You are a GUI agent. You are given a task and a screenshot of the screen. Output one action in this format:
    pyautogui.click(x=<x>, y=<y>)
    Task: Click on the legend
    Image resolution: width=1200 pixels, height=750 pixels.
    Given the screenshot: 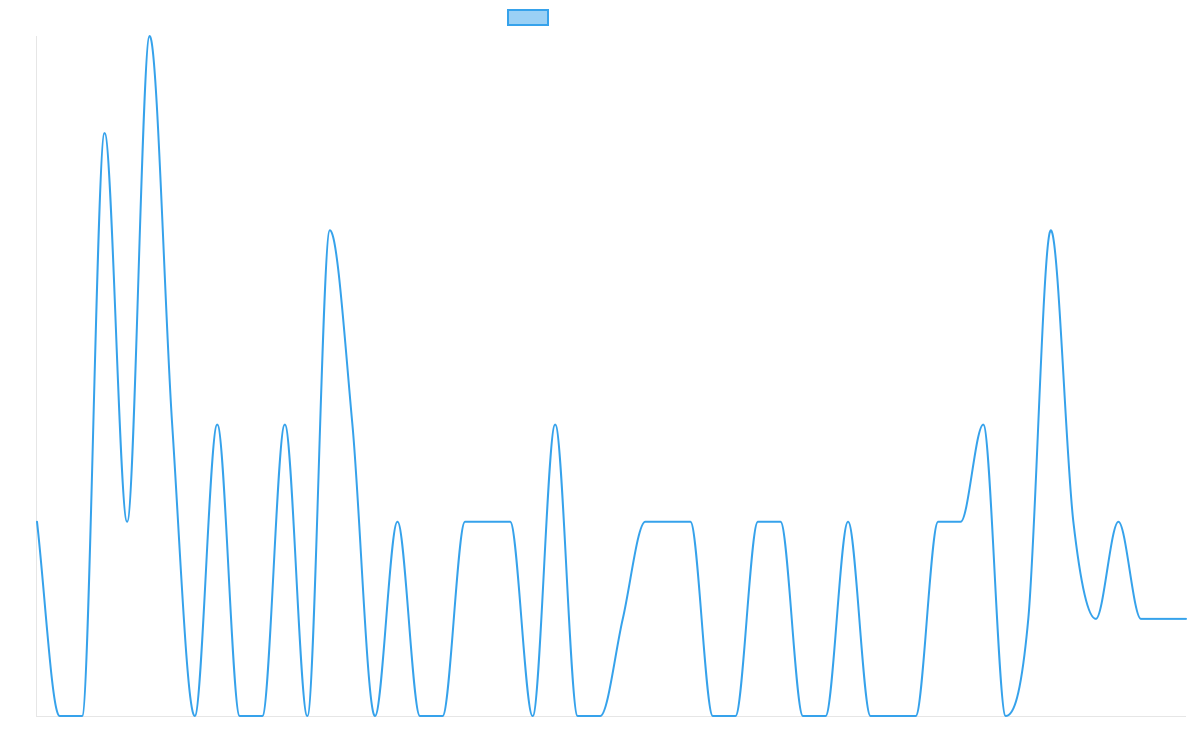 What is the action you would take?
    pyautogui.click(x=528, y=17)
    